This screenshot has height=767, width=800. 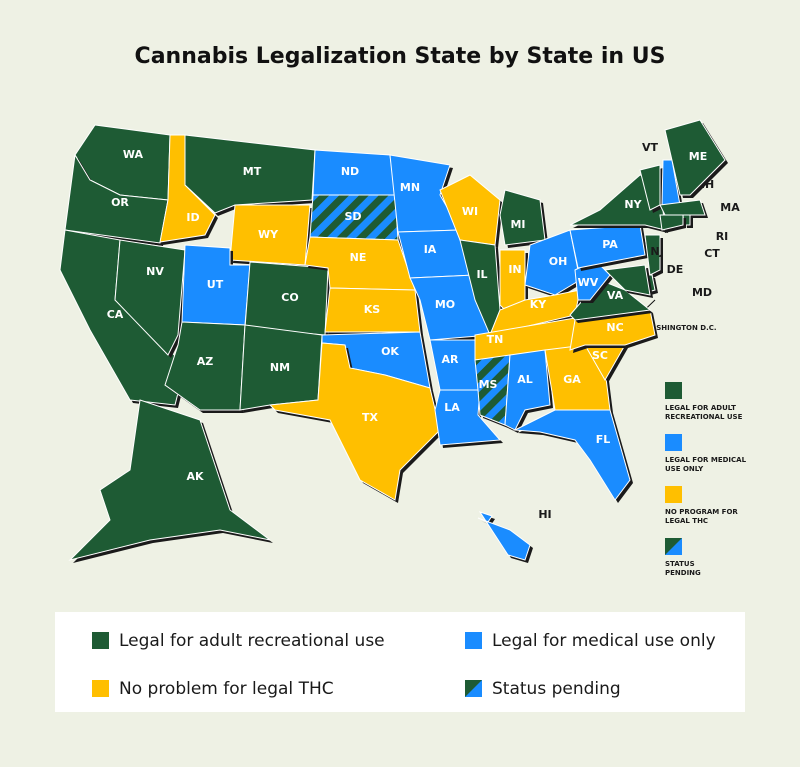 What do you see at coordinates (400, 662) in the screenshot?
I see `legend-box` at bounding box center [400, 662].